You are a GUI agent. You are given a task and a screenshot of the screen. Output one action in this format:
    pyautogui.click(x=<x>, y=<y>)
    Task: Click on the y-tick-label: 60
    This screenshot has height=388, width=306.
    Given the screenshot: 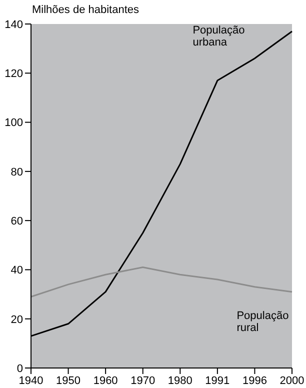 What is the action you would take?
    pyautogui.click(x=16, y=221)
    